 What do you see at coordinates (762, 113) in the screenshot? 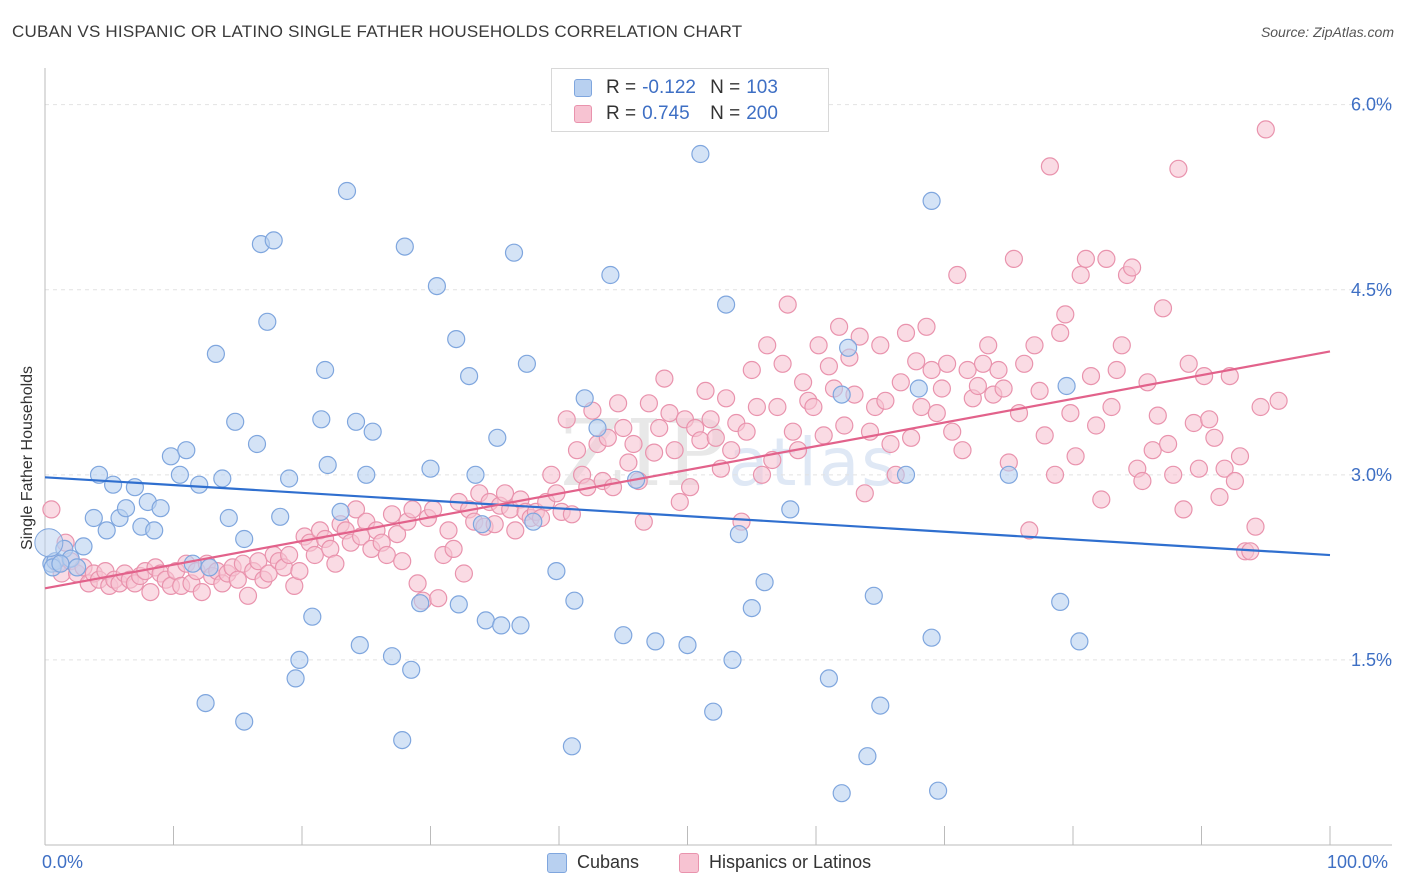
I see `n-value: 200` at bounding box center [762, 113].